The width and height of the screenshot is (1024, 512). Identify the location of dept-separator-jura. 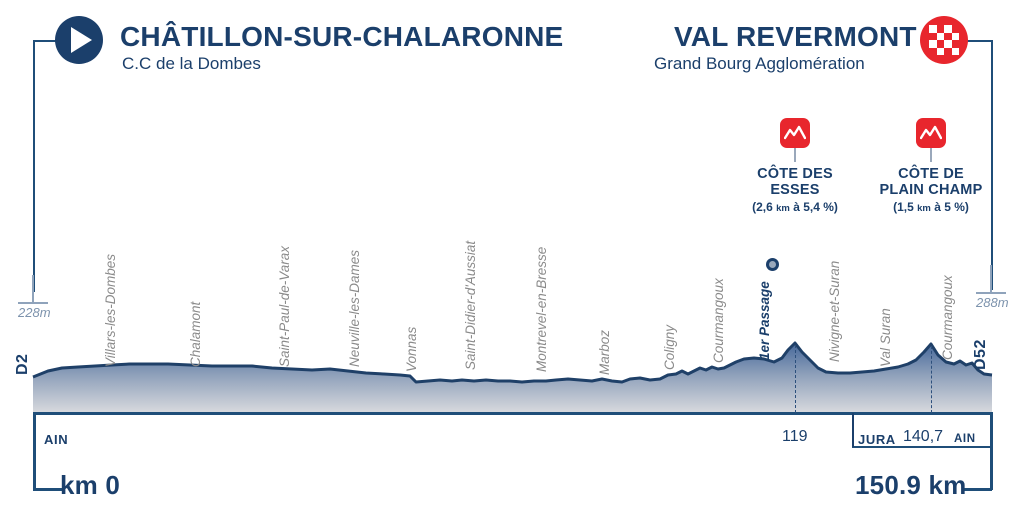
(853, 430).